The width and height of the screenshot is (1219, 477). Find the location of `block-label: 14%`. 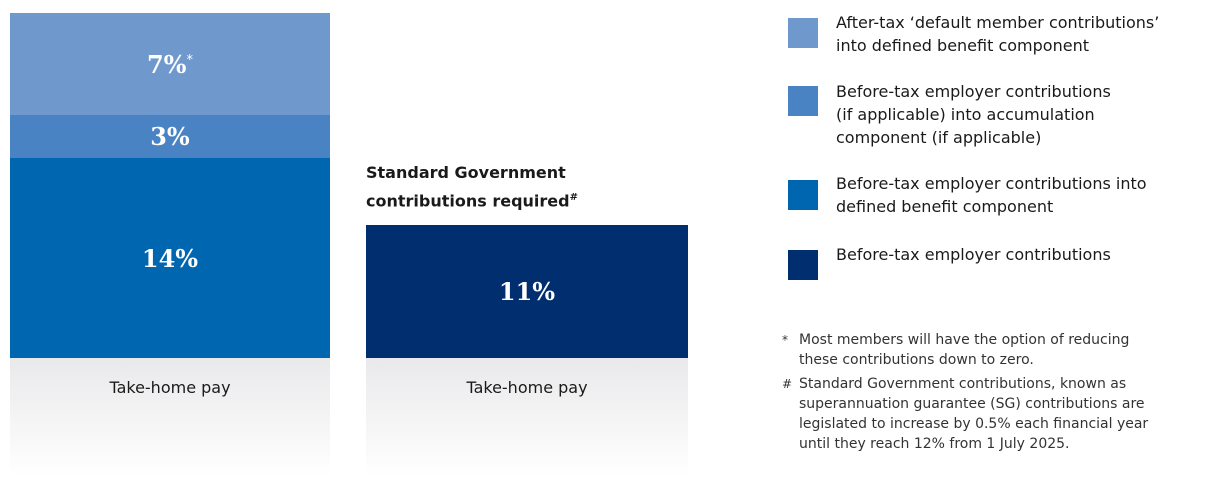

block-label: 14% is located at coordinates (170, 258).